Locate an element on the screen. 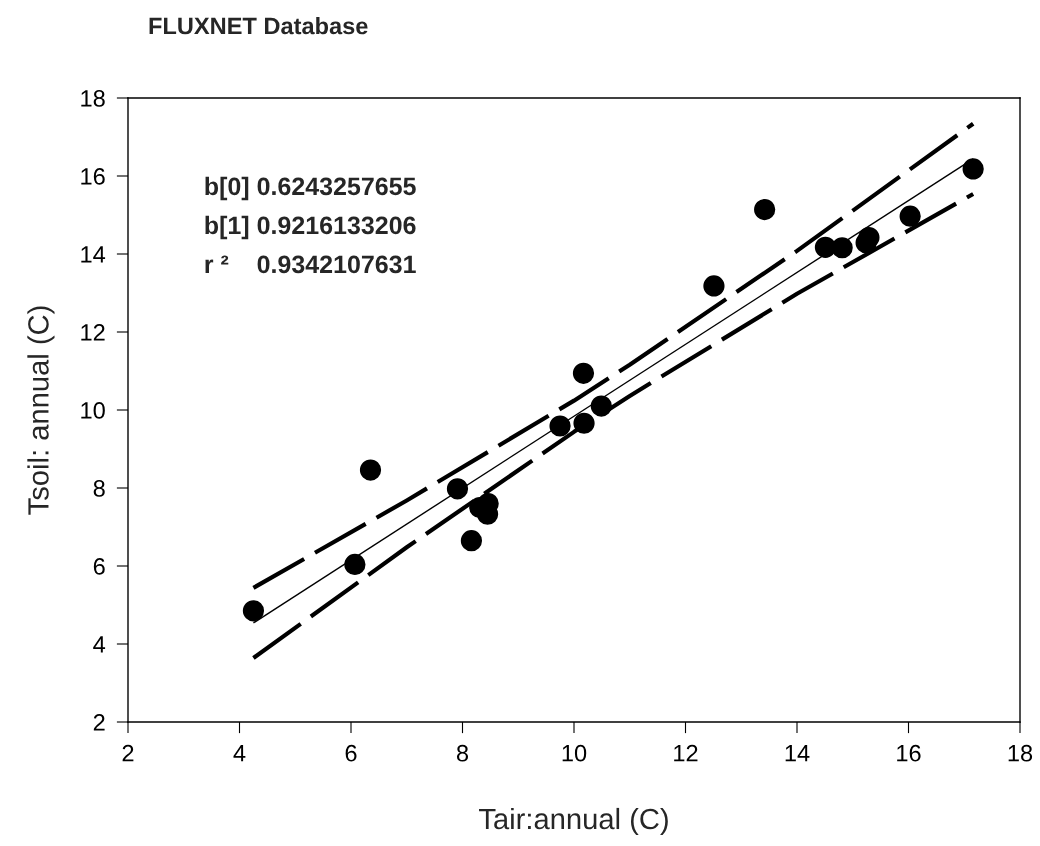 The image size is (1040, 846). x-tick-label: 14 is located at coordinates (797, 753).